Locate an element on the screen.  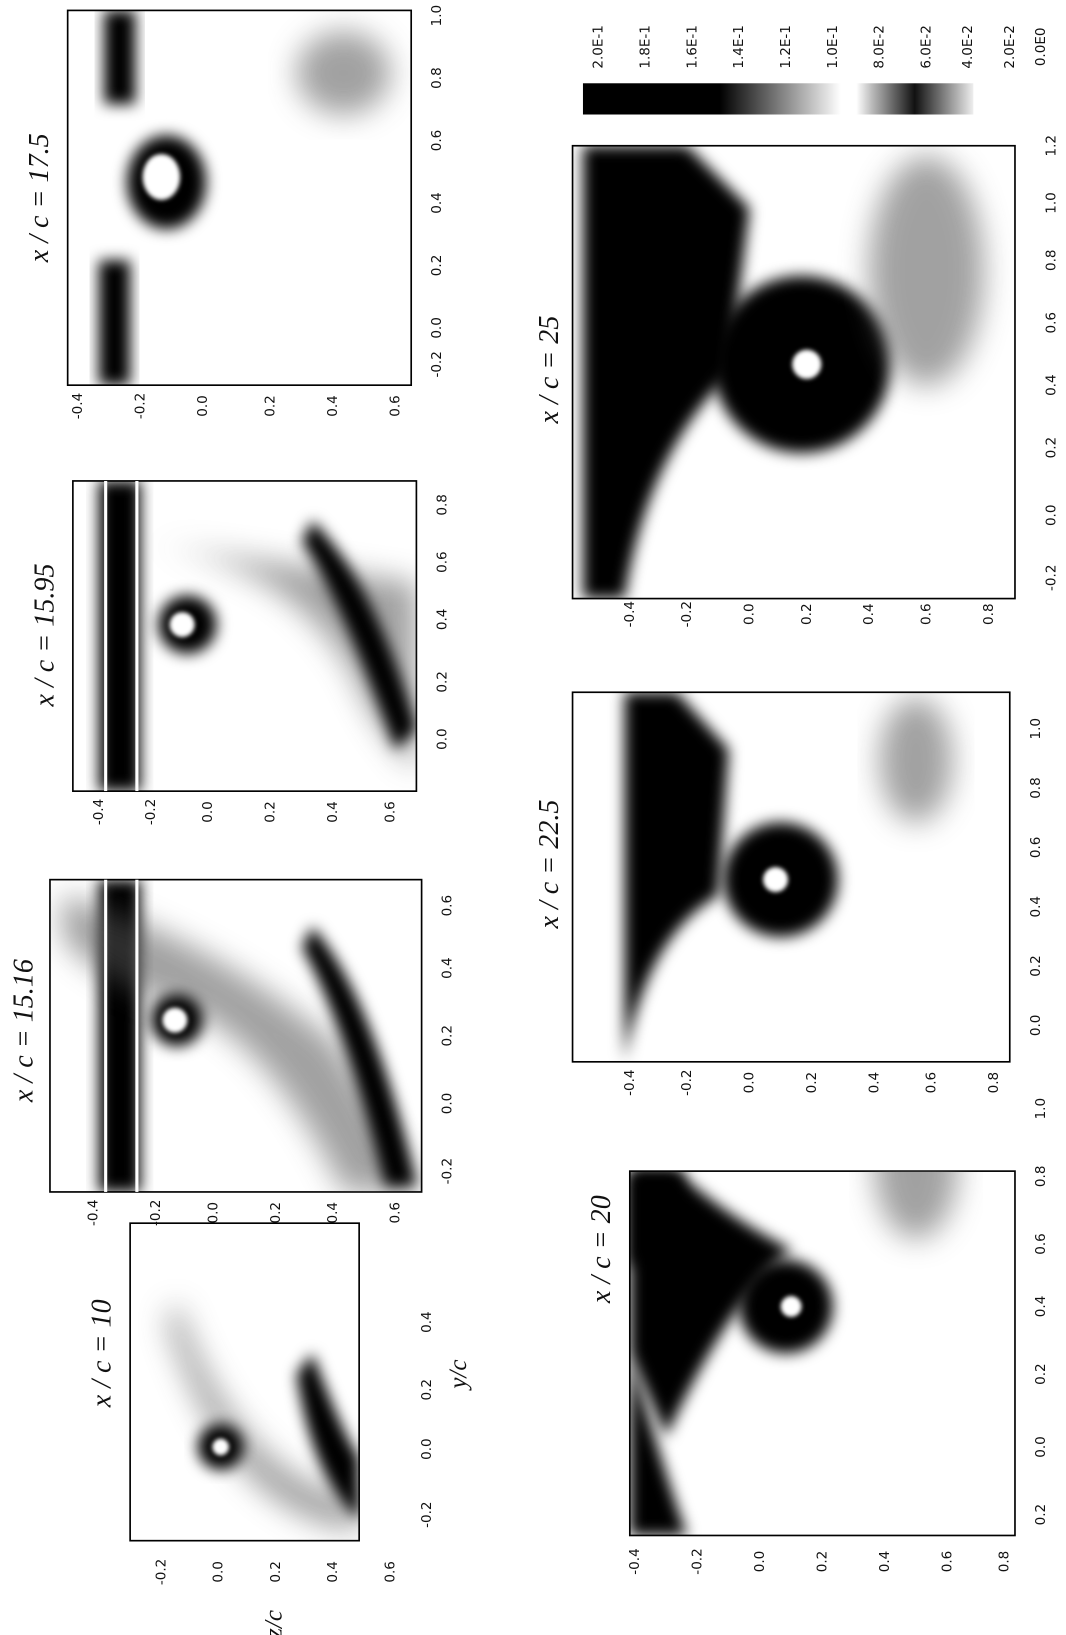
colorbar-label: 1.8E-1 is located at coordinates (645, 47).